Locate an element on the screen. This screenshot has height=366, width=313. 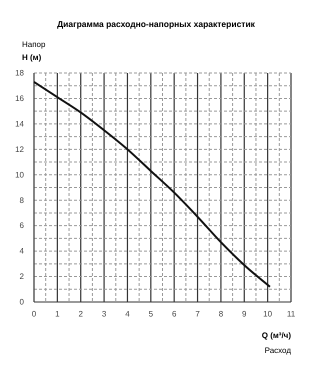
x-tick-label: 5 is located at coordinates (151, 314).